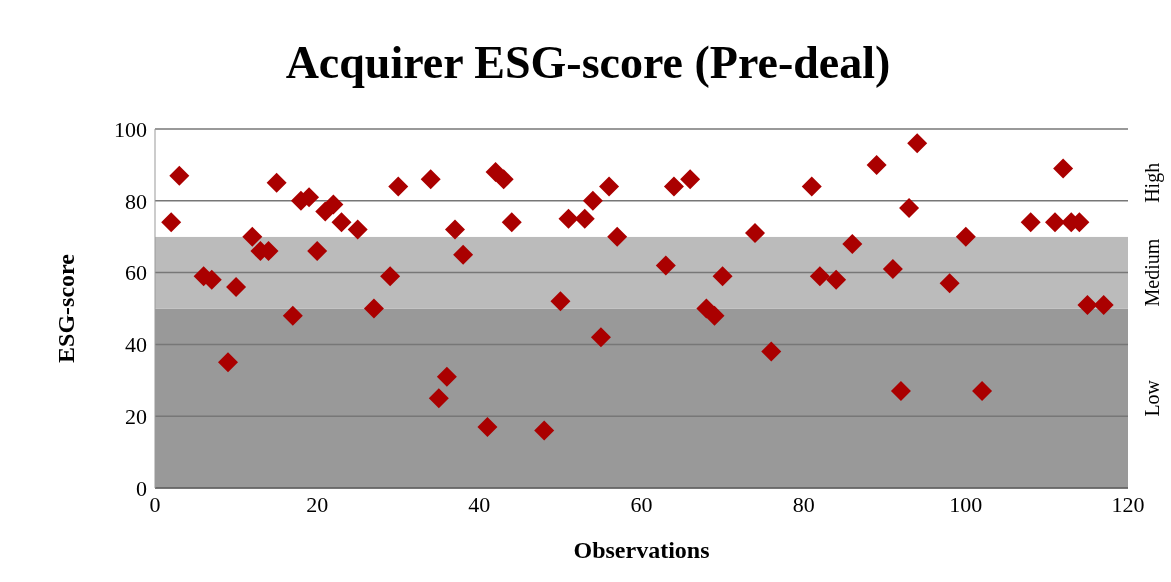  What do you see at coordinates (1152, 182) in the screenshot?
I see `band-label: High` at bounding box center [1152, 182].